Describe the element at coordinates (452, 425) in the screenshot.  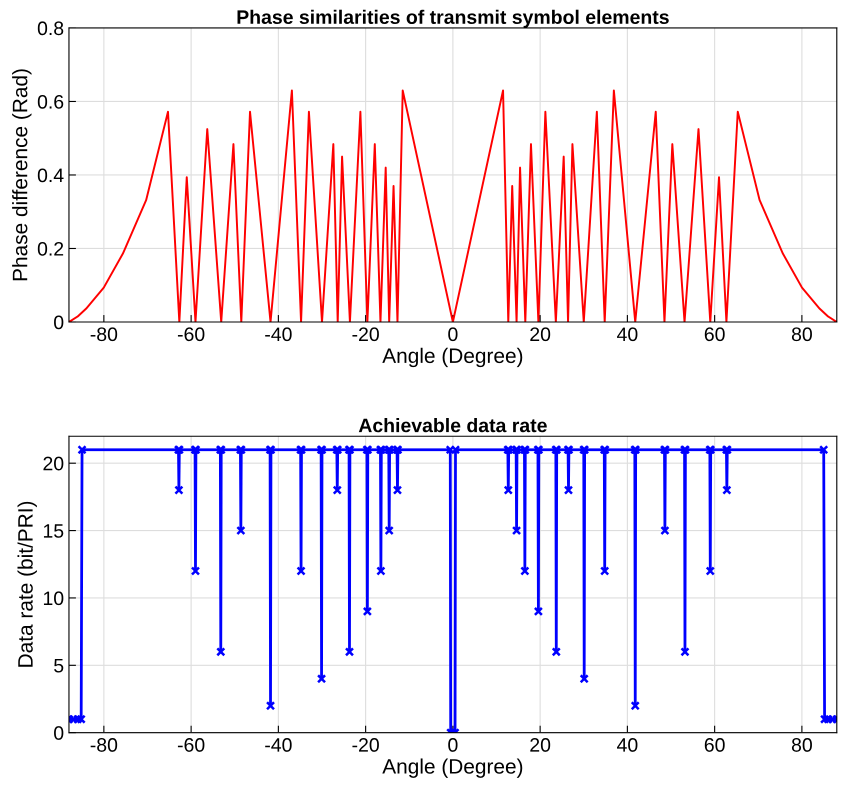
I see `chart-title: Achievable data rate` at that location.